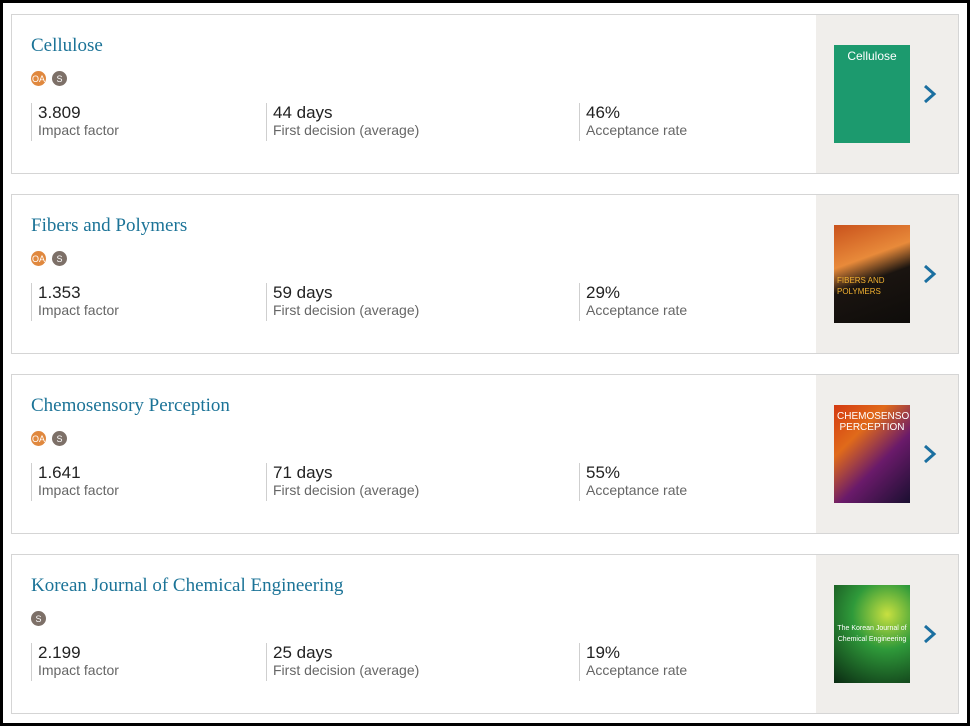 The image size is (970, 726). What do you see at coordinates (603, 652) in the screenshot?
I see `metric-value: 19%` at bounding box center [603, 652].